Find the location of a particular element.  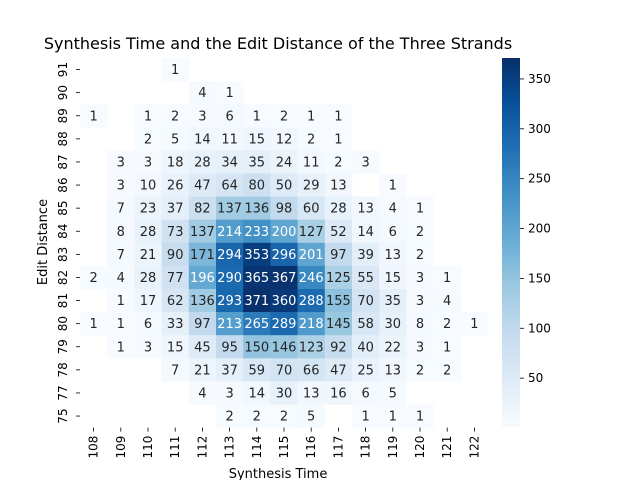

x-tick-label: 114 is located at coordinates (257, 447).